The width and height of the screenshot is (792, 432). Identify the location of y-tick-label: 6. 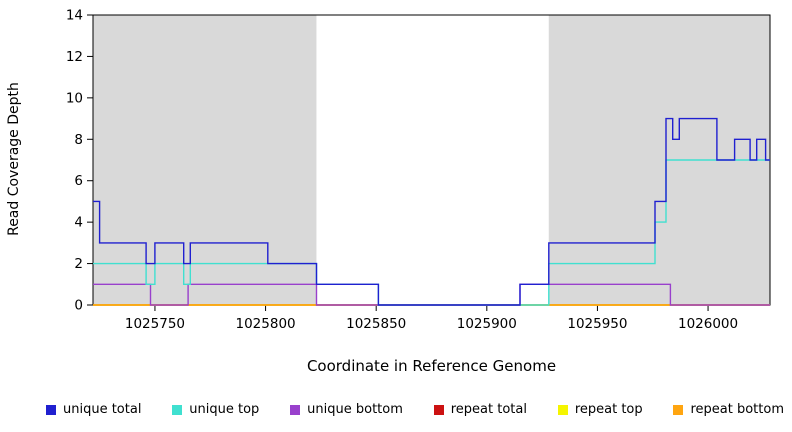
(78, 181).